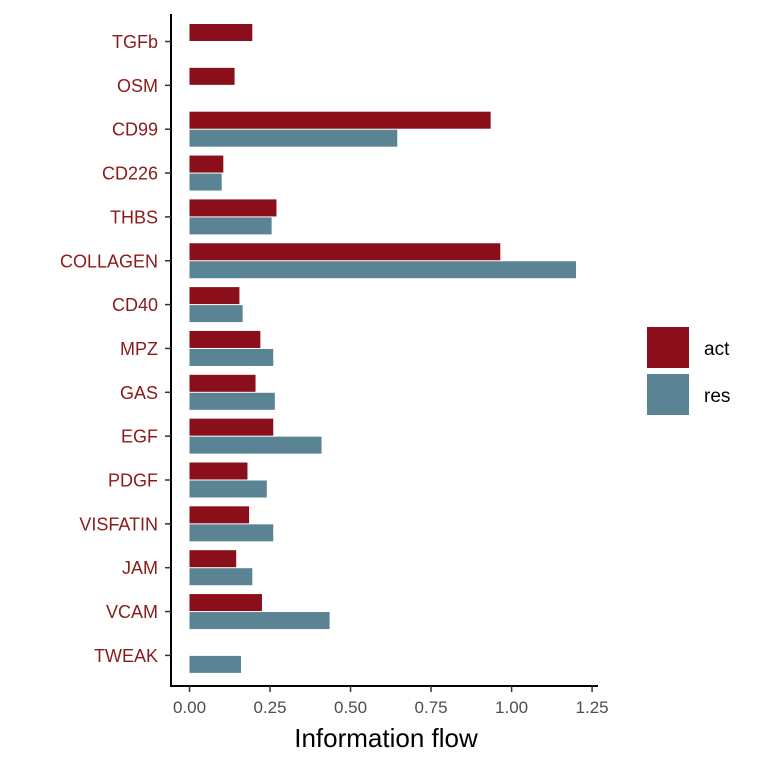 Image resolution: width=768 pixels, height=768 pixels. I want to click on x-tick-label: 0.00, so click(189, 707).